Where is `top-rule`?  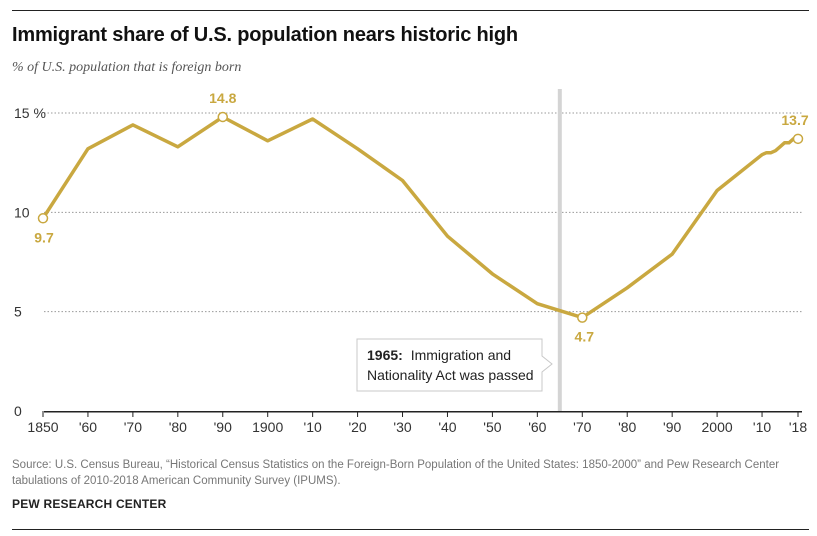 top-rule is located at coordinates (410, 10).